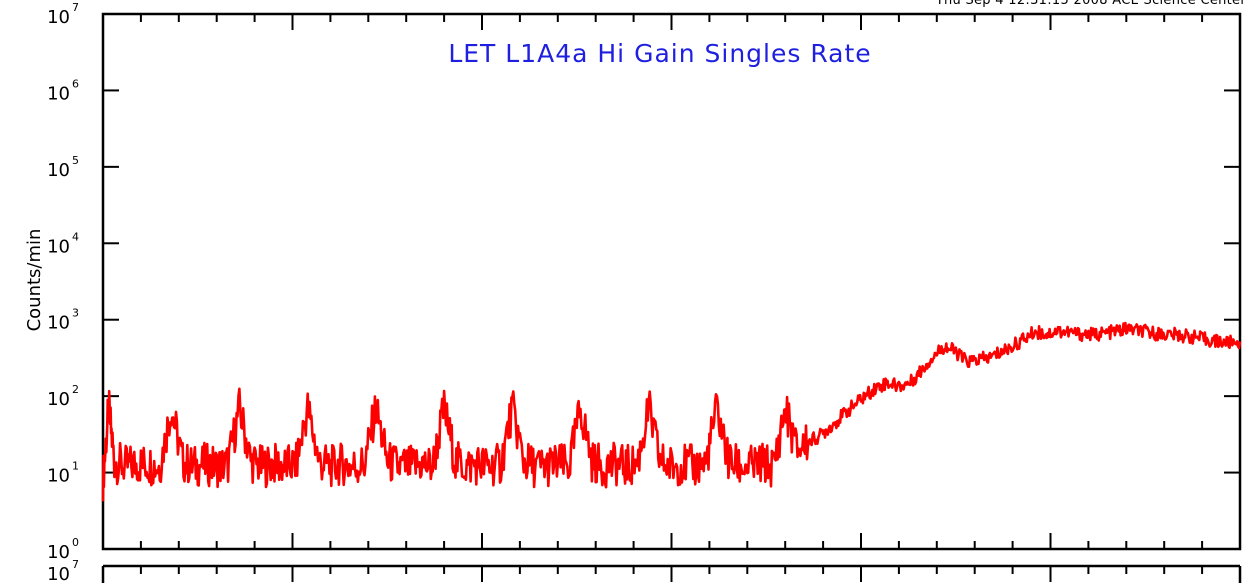 Image resolution: width=1252 pixels, height=583 pixels. What do you see at coordinates (75, 389) in the screenshot?
I see `y-tick-exponent: 2` at bounding box center [75, 389].